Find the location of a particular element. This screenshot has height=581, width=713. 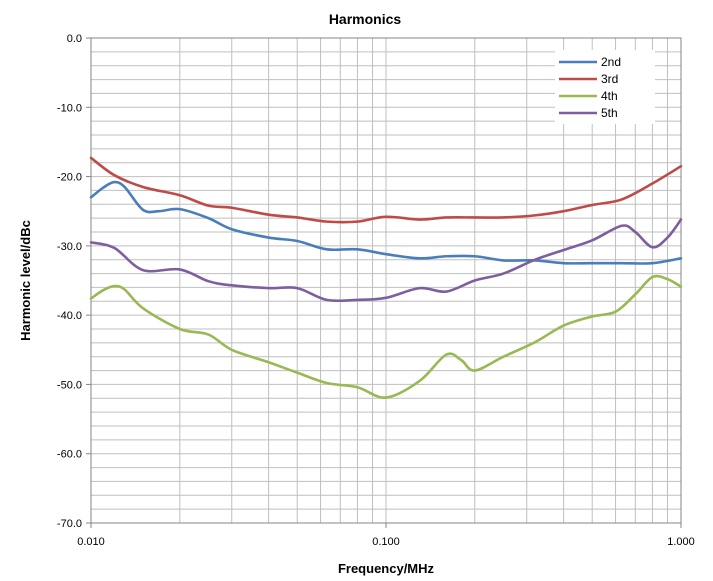

series-line-3rd is located at coordinates (386, 190).